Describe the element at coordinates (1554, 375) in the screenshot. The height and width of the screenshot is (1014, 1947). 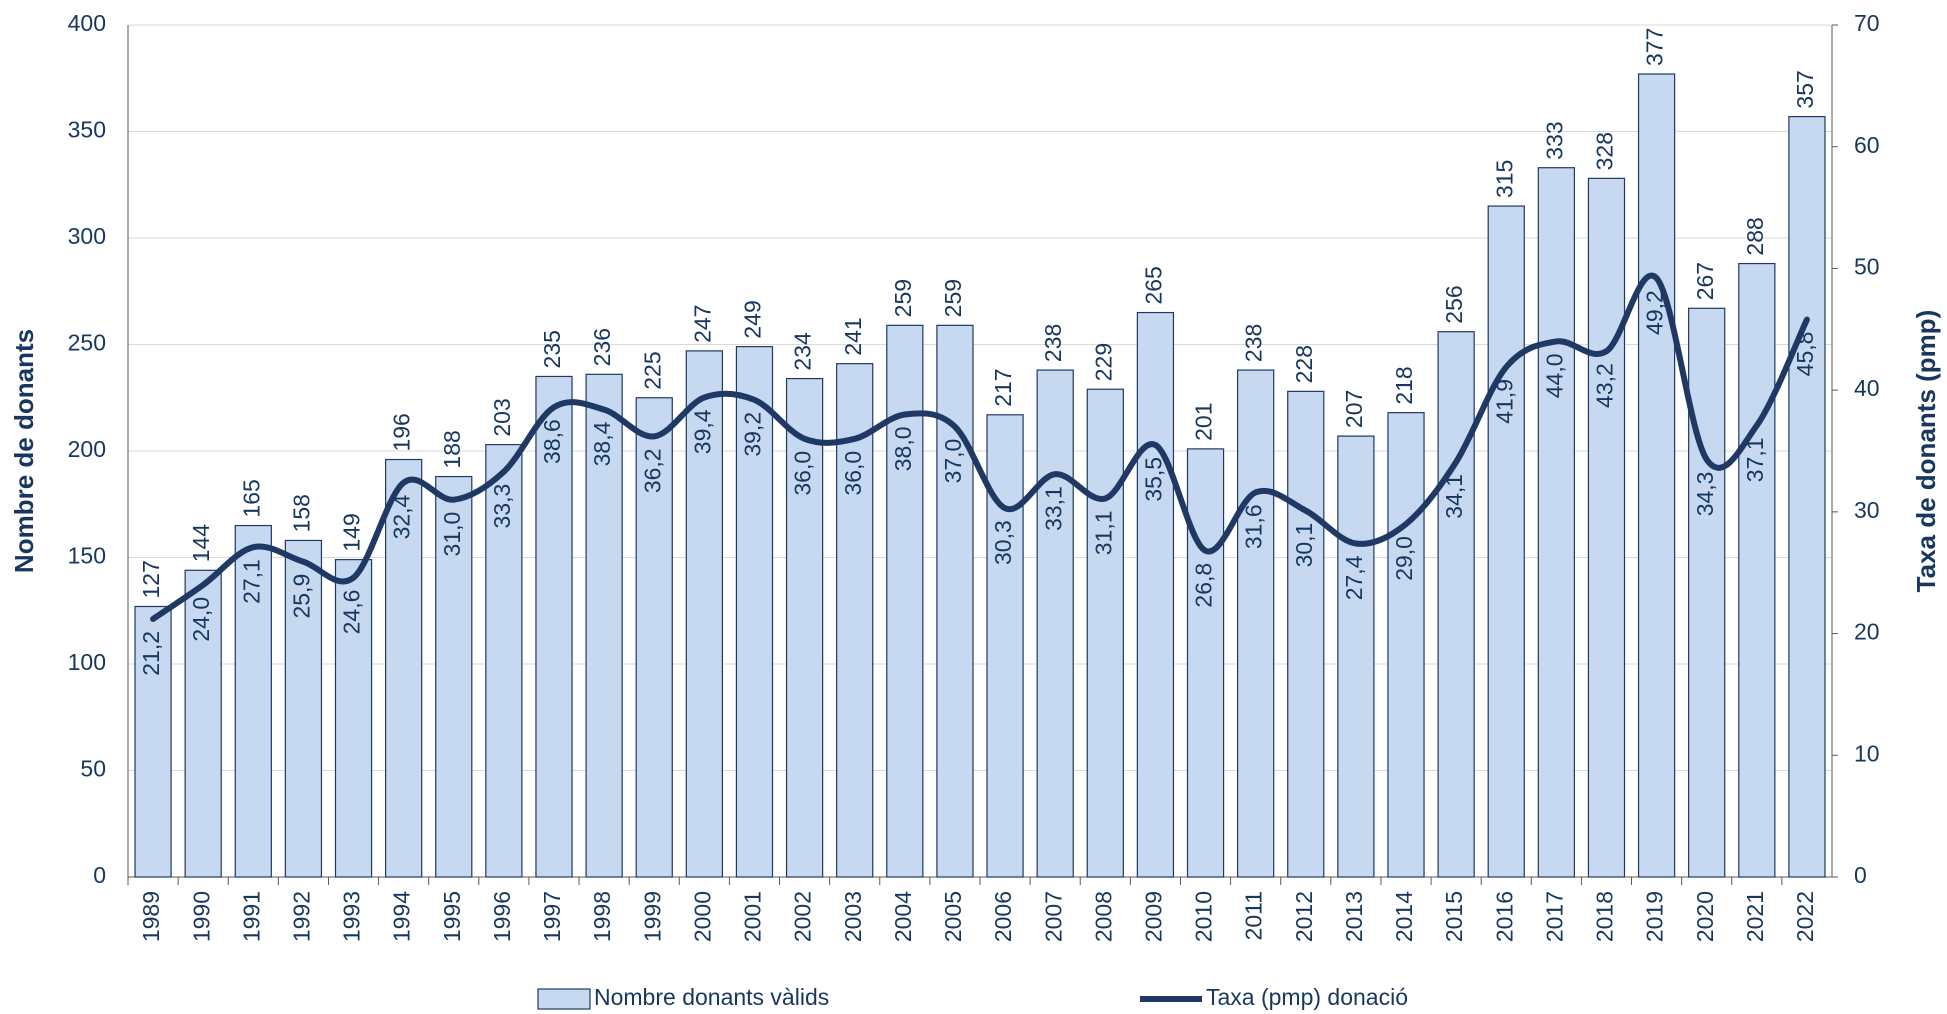
I see `line-value-label: 44,0` at that location.